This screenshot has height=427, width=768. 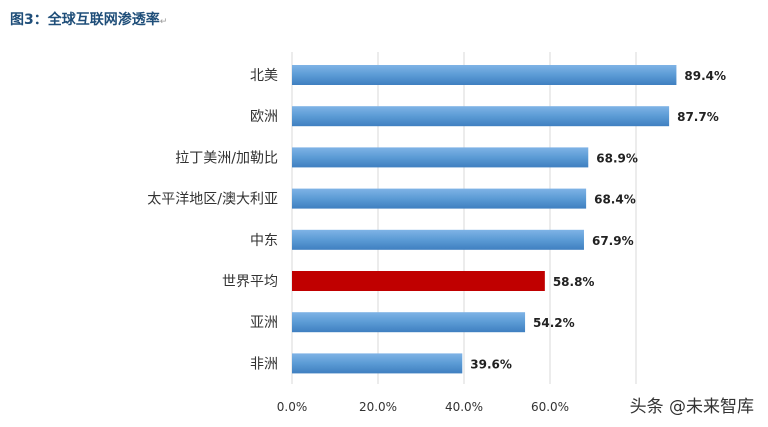 What do you see at coordinates (613, 241) in the screenshot?
I see `value-label-4: 67.9%` at bounding box center [613, 241].